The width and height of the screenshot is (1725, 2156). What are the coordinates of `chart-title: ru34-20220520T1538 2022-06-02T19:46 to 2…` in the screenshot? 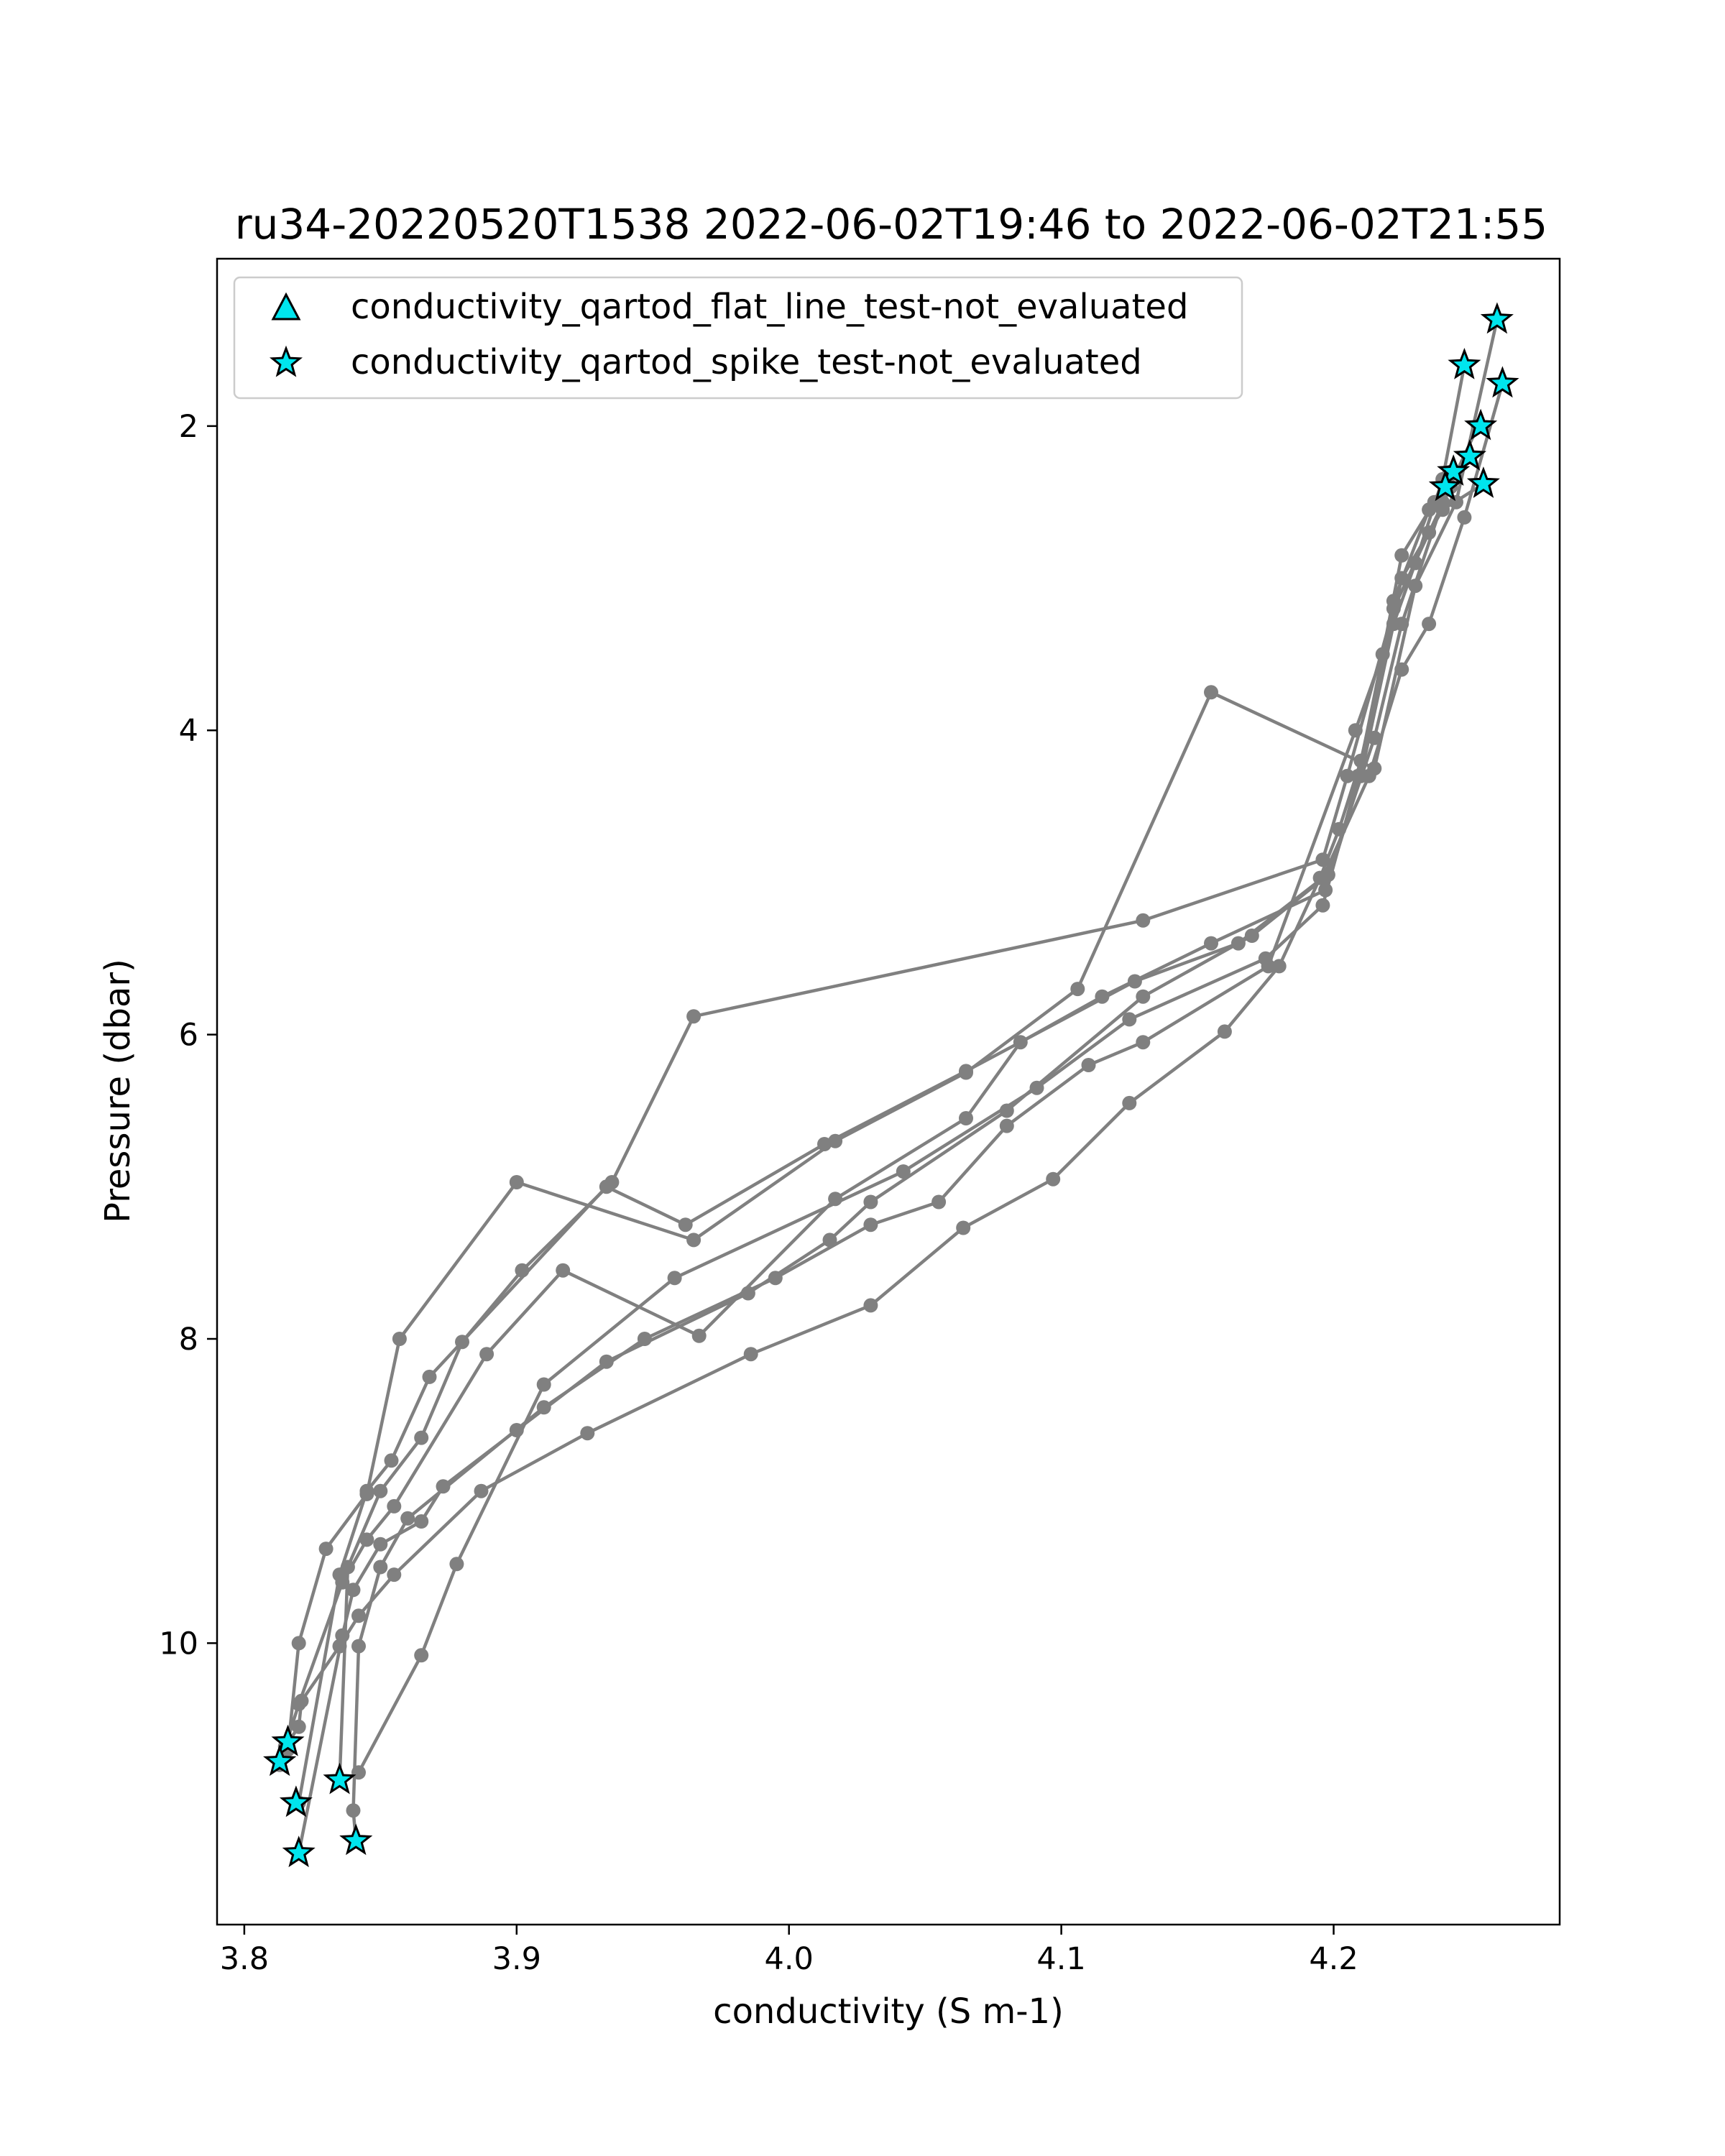 It's located at (891, 224).